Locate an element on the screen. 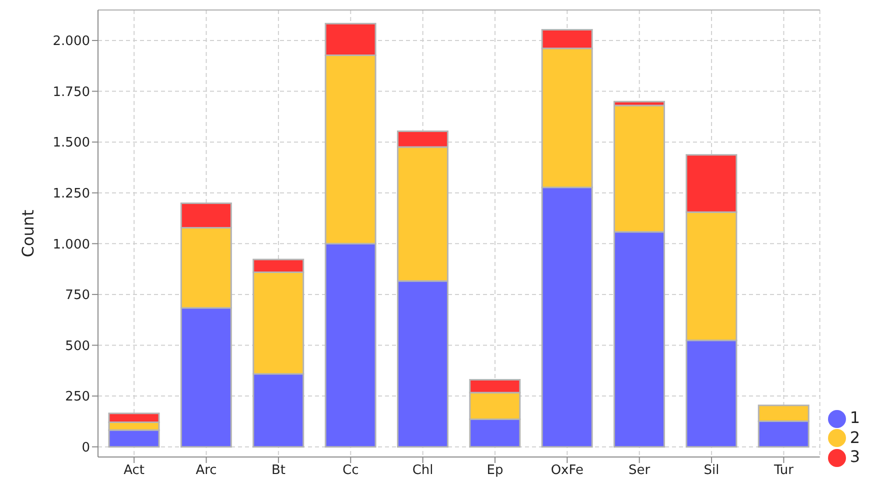 The image size is (882, 495). y-tick-label: 1.500 is located at coordinates (71, 143).